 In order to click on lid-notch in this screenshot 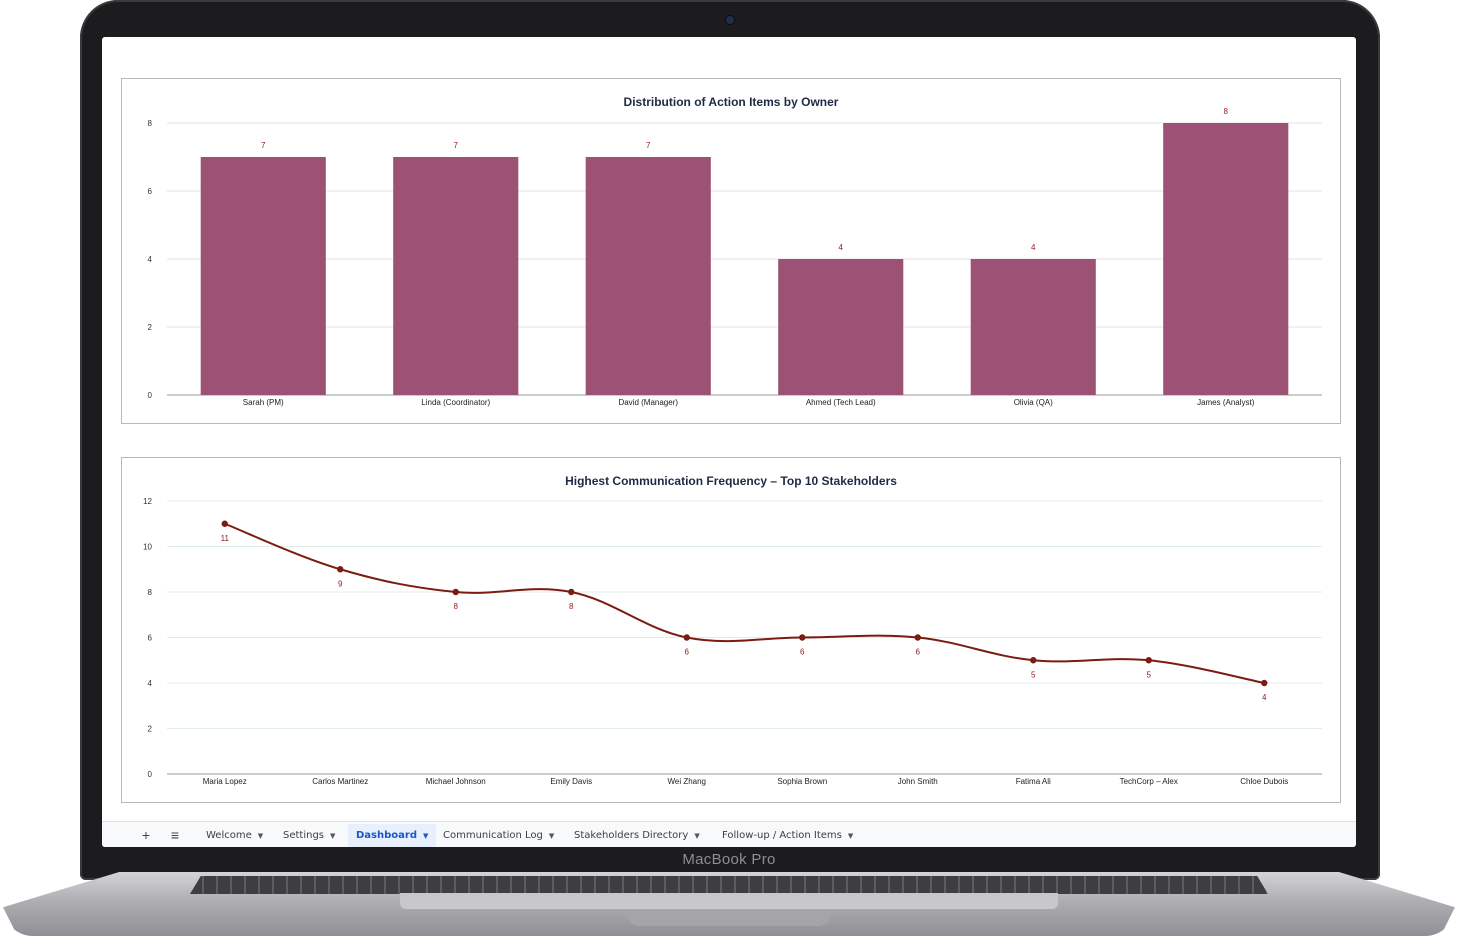, I will do `click(729, 919)`.